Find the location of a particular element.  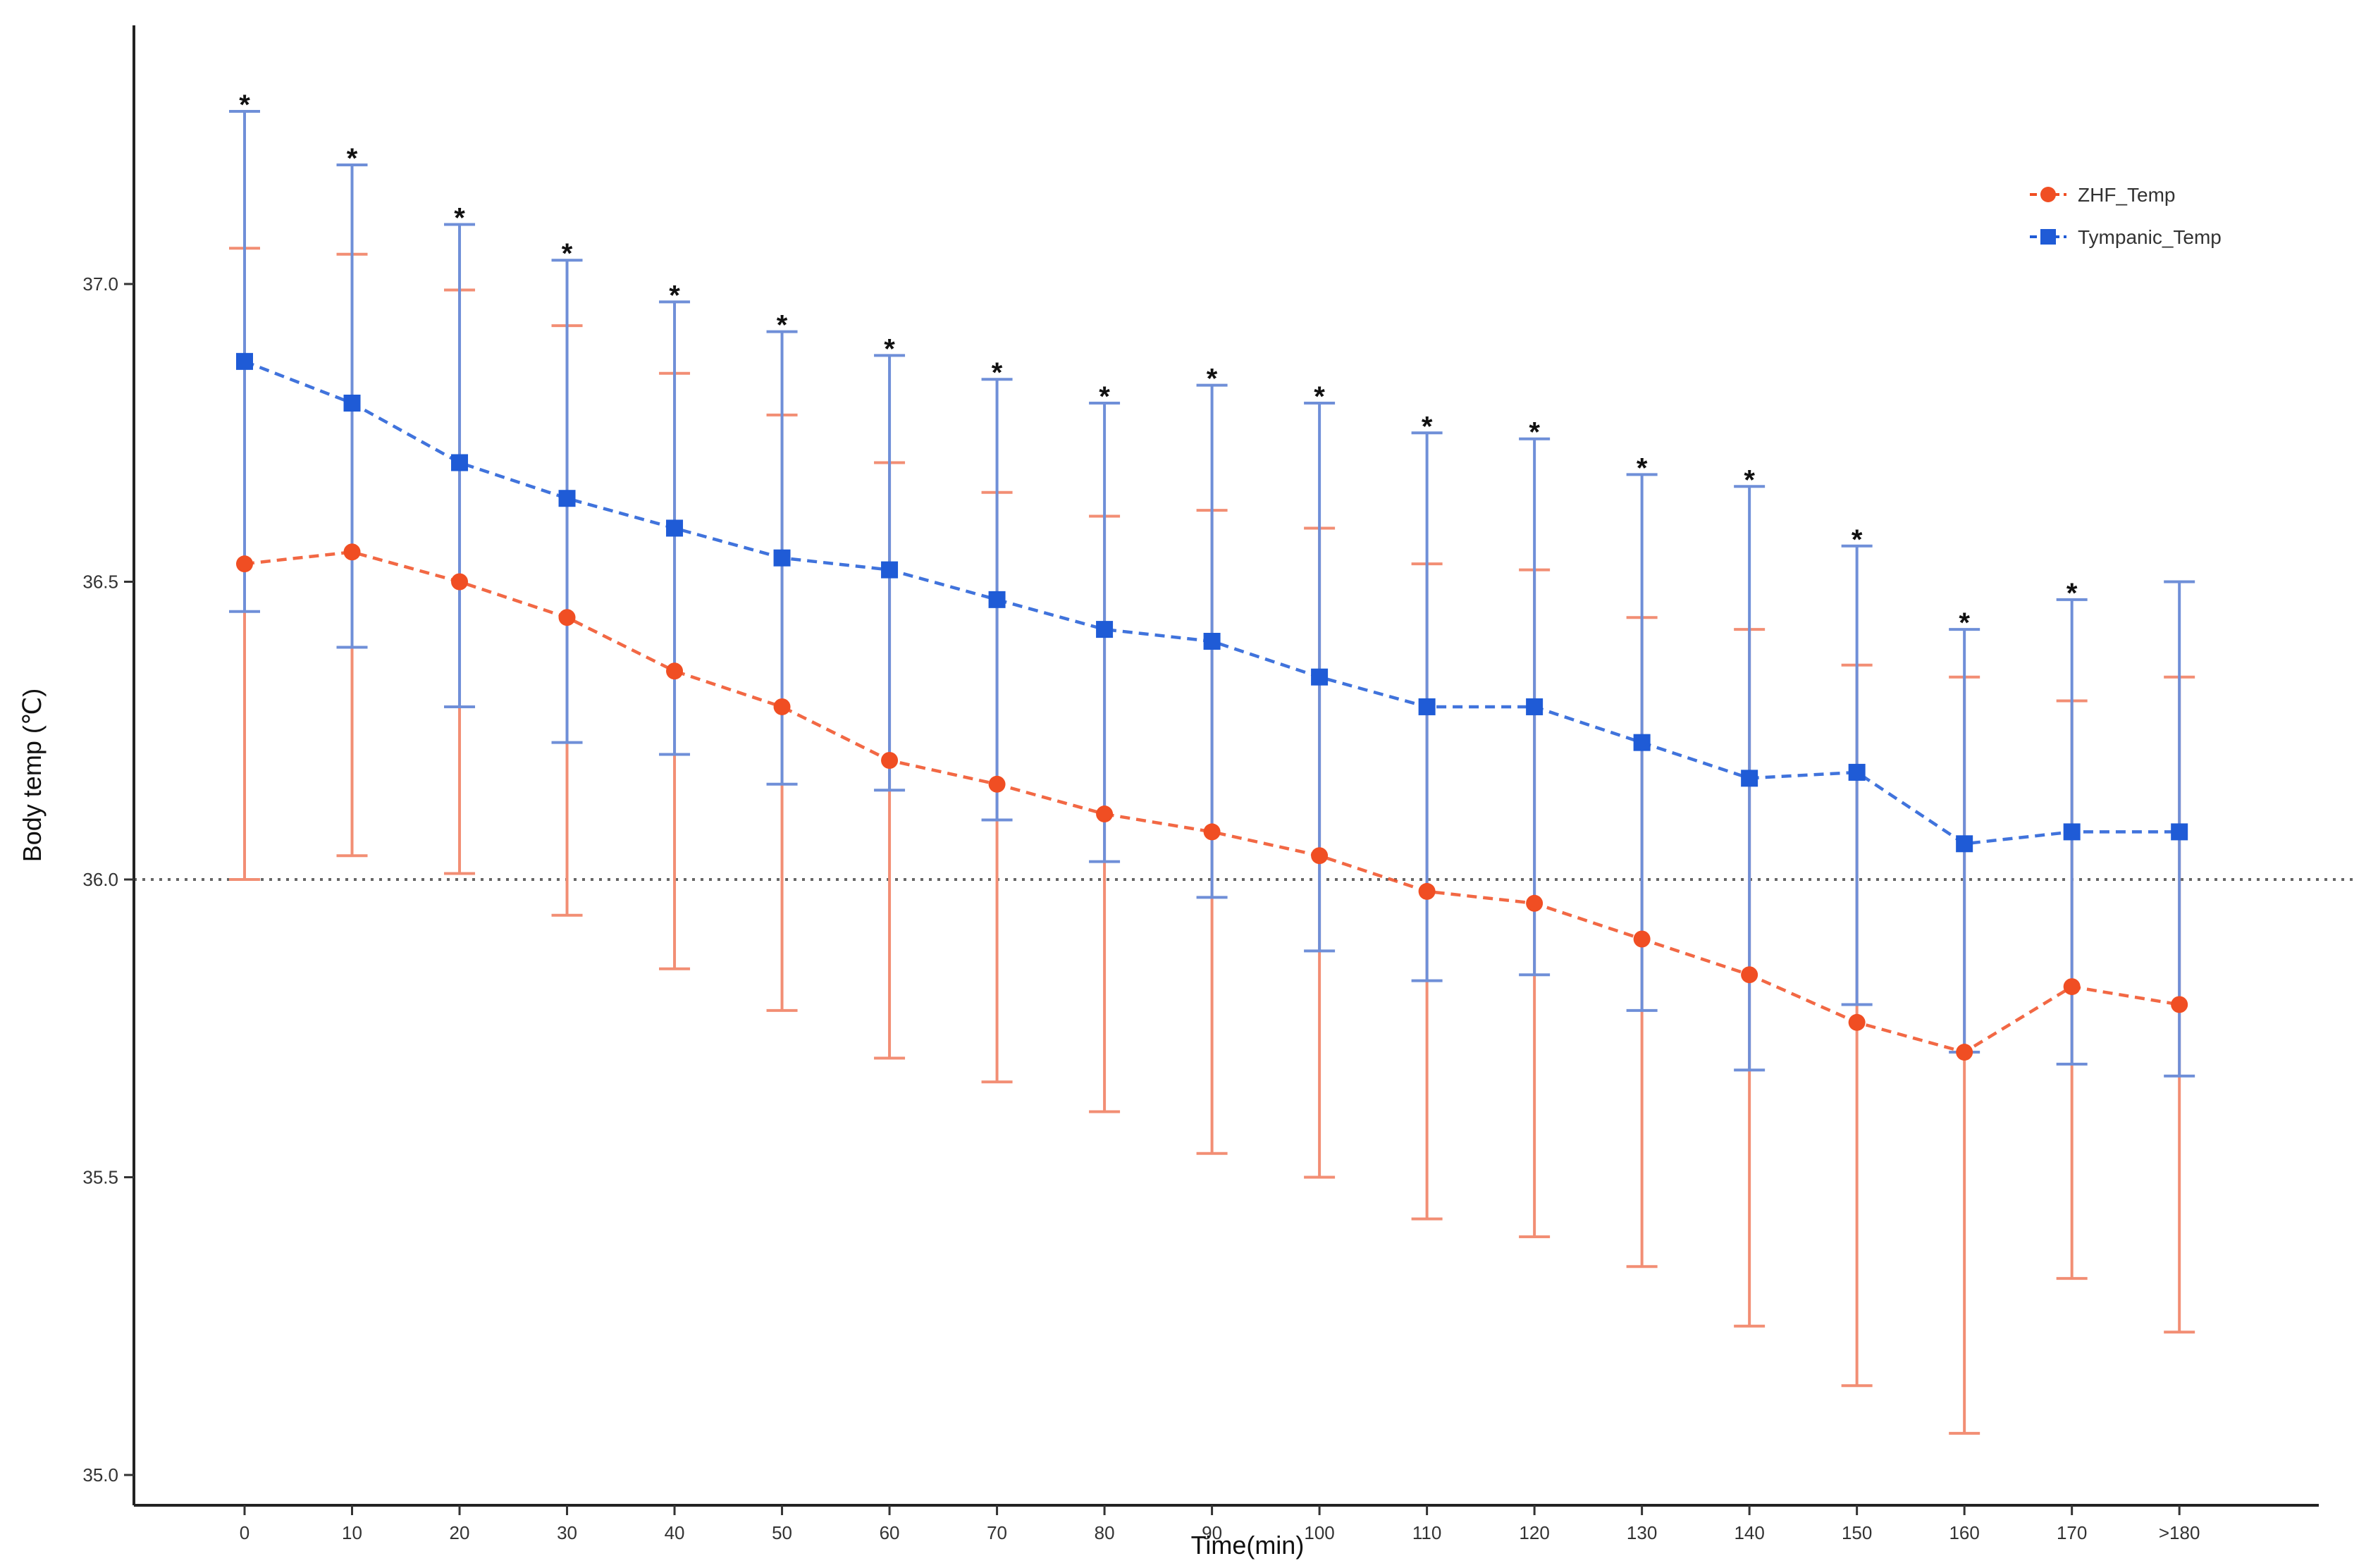

y-tick-label: 36.0 is located at coordinates (100, 879).